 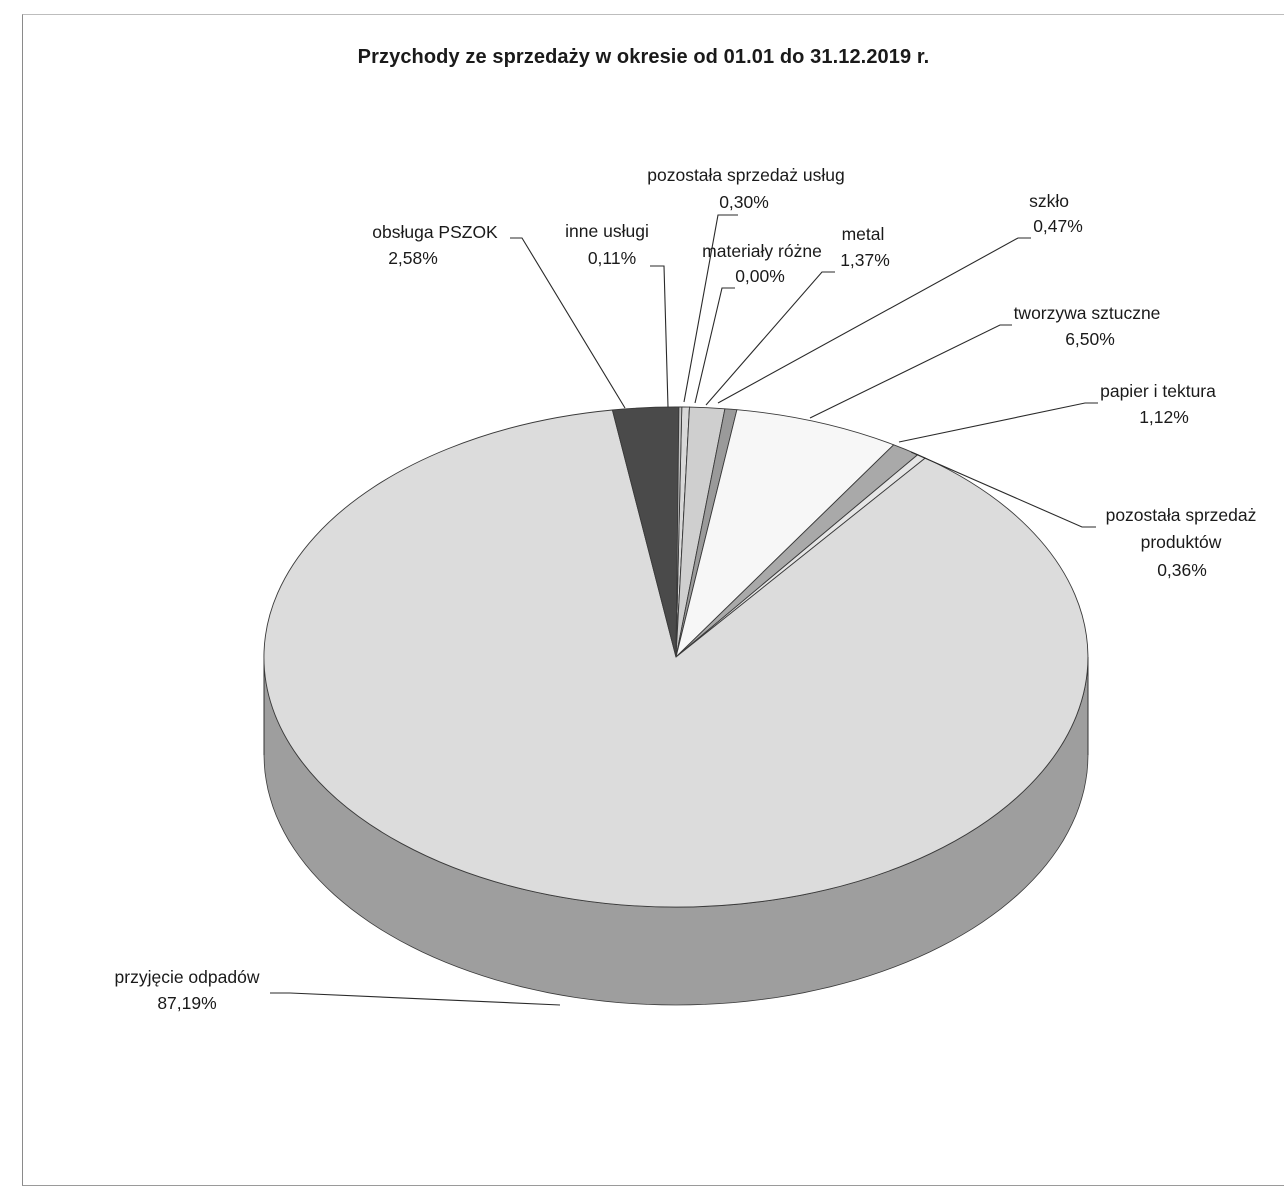 I want to click on slice-label-metal: metal, so click(x=863, y=234).